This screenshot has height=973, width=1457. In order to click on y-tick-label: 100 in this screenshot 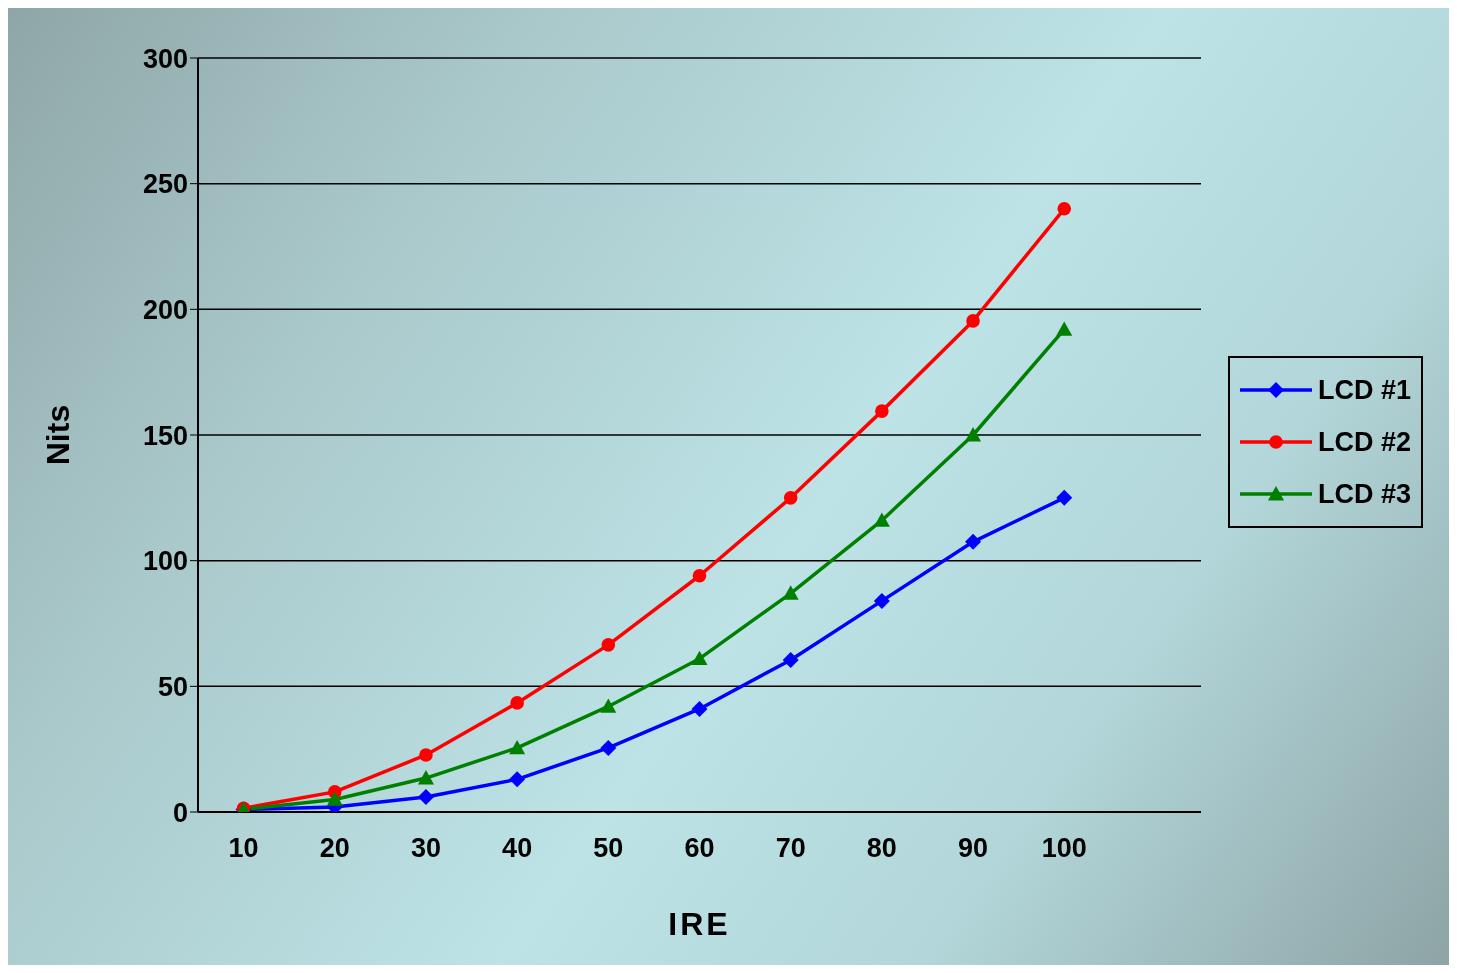, I will do `click(165, 561)`.